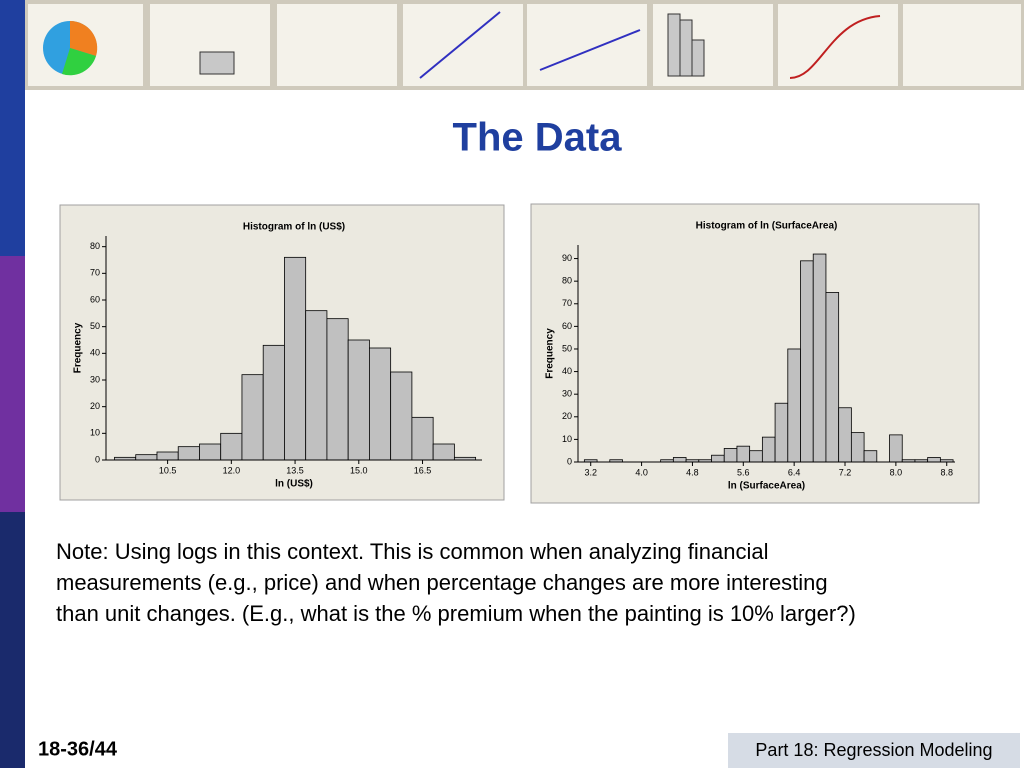 The width and height of the screenshot is (1024, 768). Describe the element at coordinates (567, 258) in the screenshot. I see `y-tick-label: 90` at that location.